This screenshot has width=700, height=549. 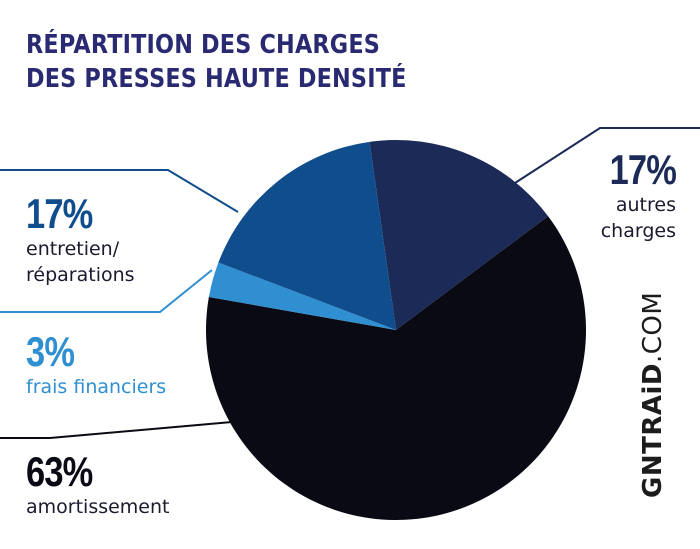 What do you see at coordinates (638, 231) in the screenshot?
I see `label-autres-desc-2: charges` at bounding box center [638, 231].